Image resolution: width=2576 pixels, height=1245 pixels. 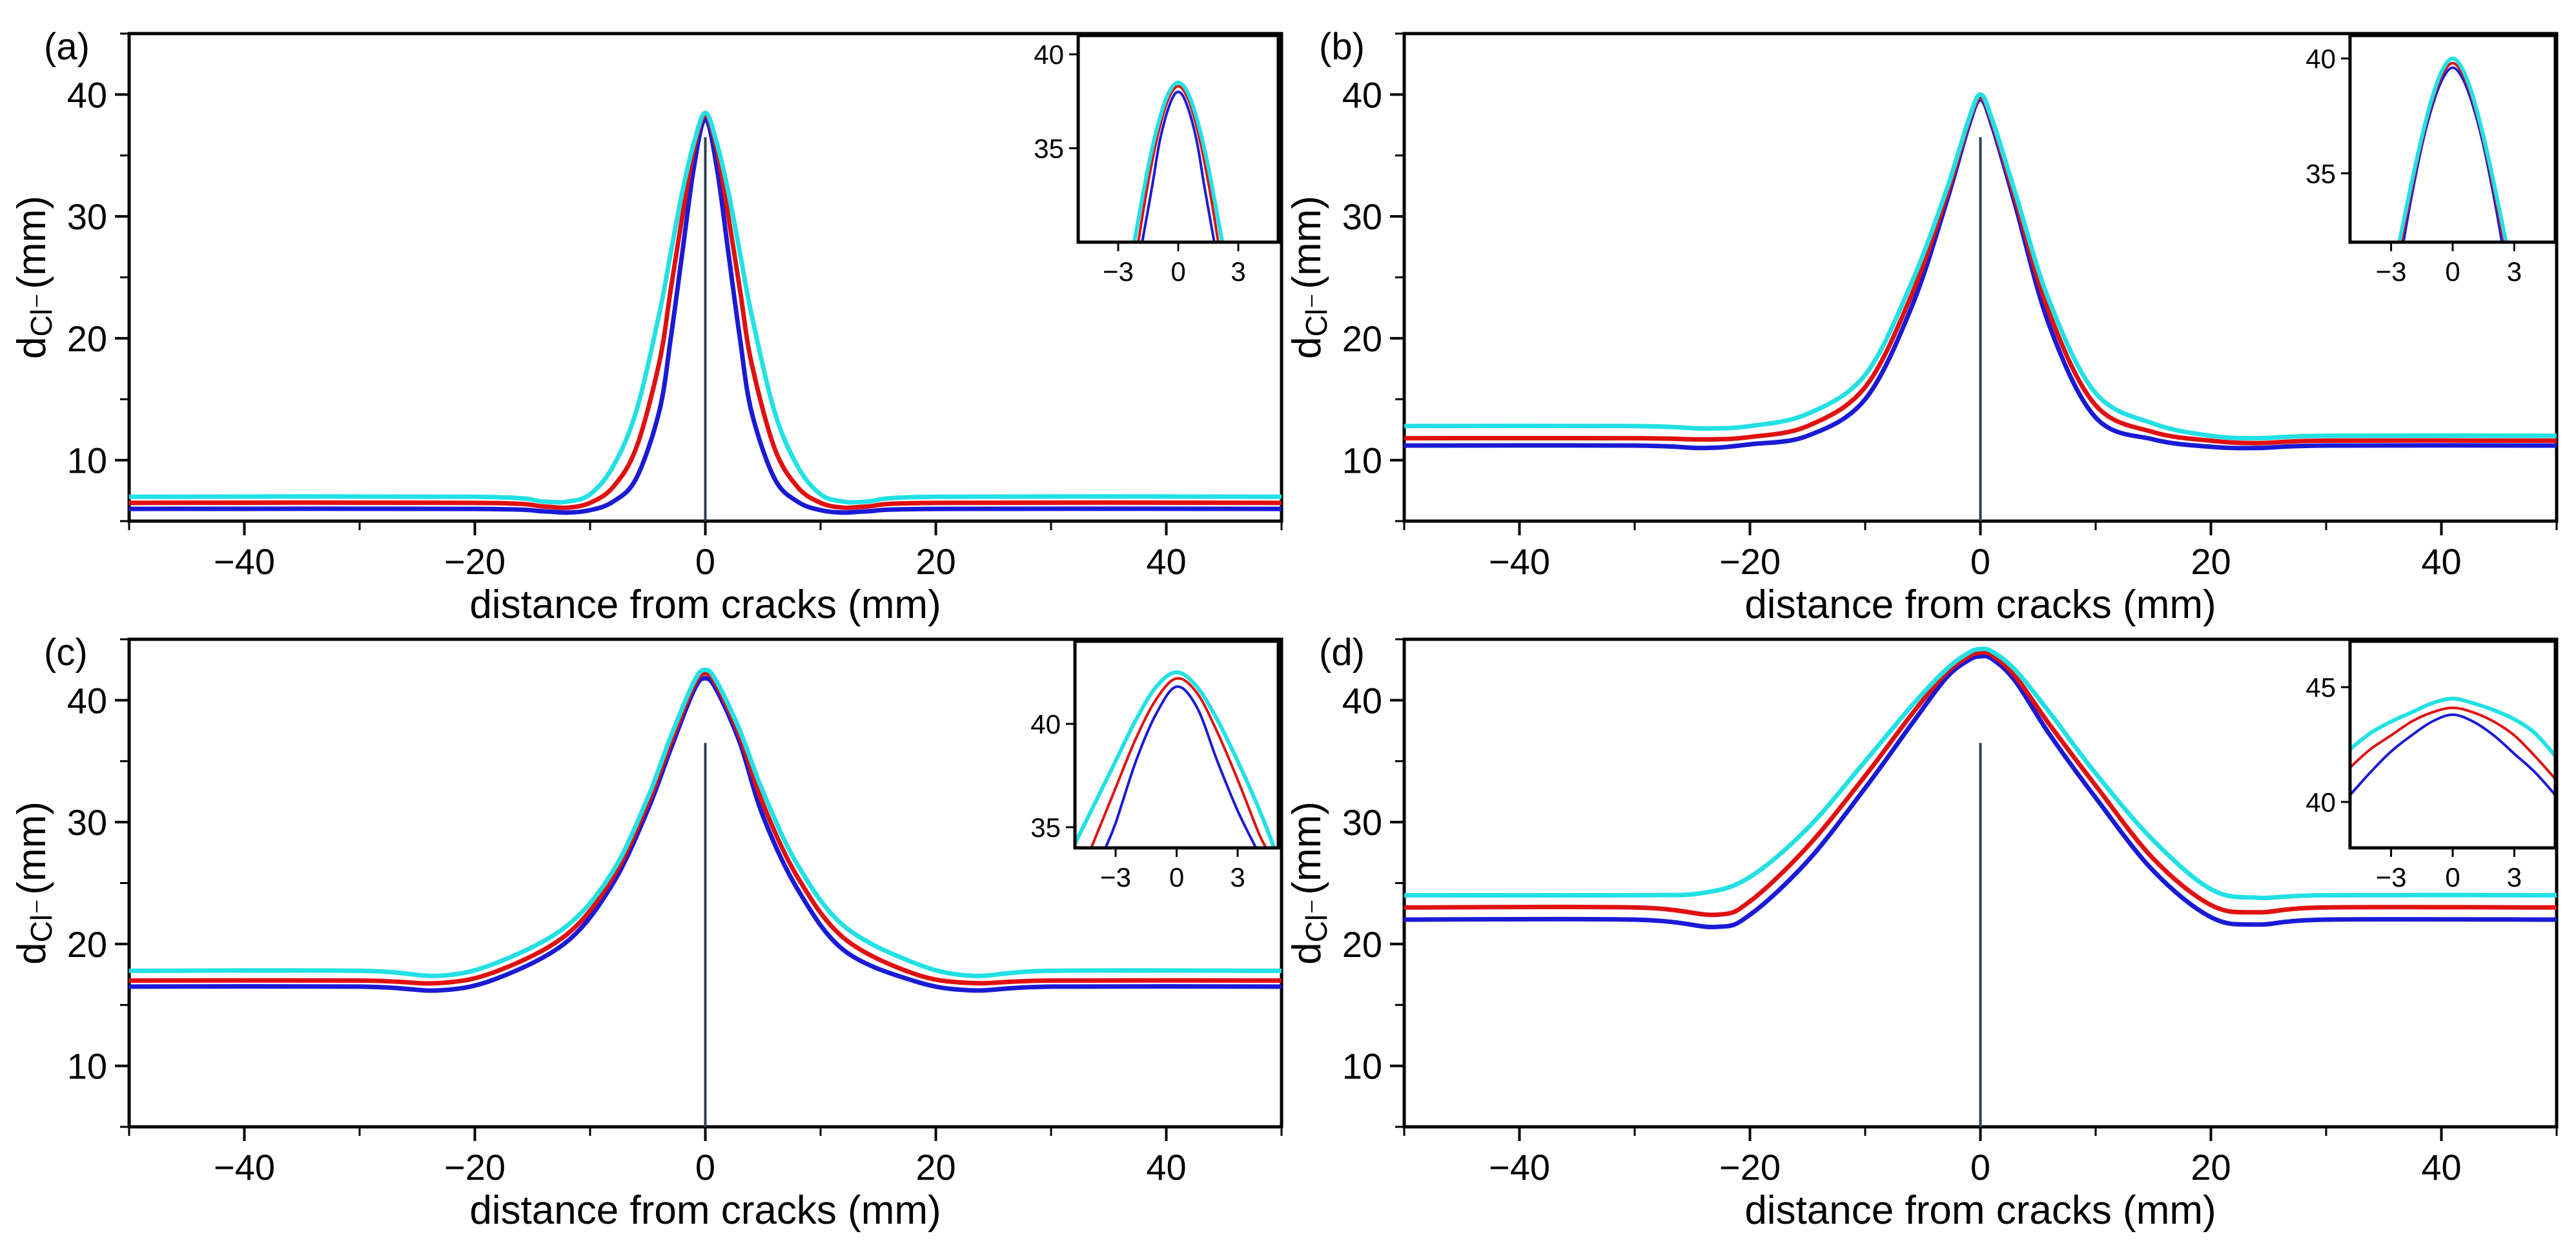 I want to click on panel-label: (d), so click(x=1342, y=653).